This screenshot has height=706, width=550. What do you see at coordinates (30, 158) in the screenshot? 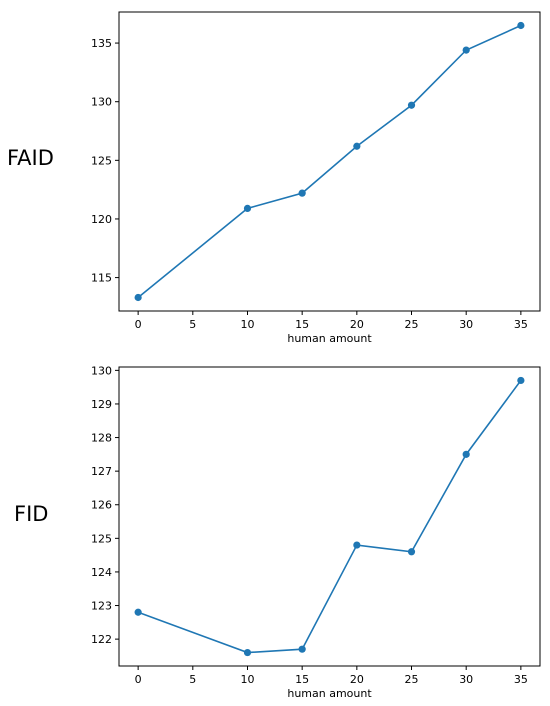
I see `faid-side-label: FAID` at bounding box center [30, 158].